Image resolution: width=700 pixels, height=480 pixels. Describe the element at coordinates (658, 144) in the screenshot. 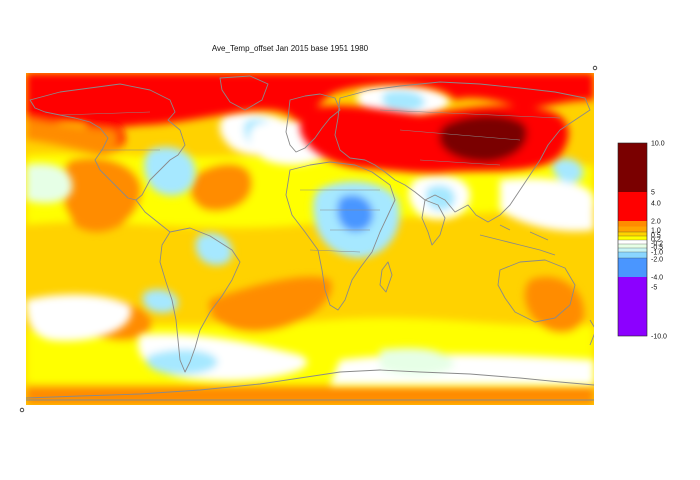

I see `colorbar-tick-label: 10.0` at that location.